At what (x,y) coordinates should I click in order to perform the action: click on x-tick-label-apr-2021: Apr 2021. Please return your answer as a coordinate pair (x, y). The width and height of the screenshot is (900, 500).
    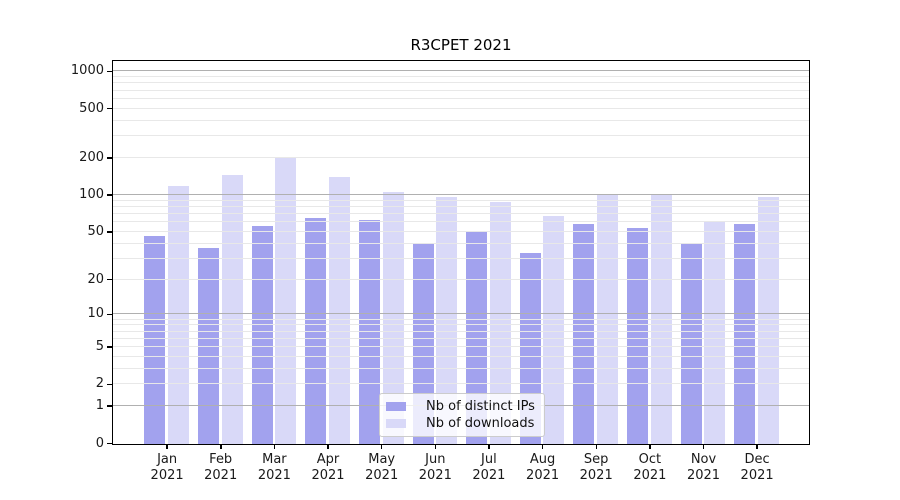
    Looking at the image, I should click on (328, 467).